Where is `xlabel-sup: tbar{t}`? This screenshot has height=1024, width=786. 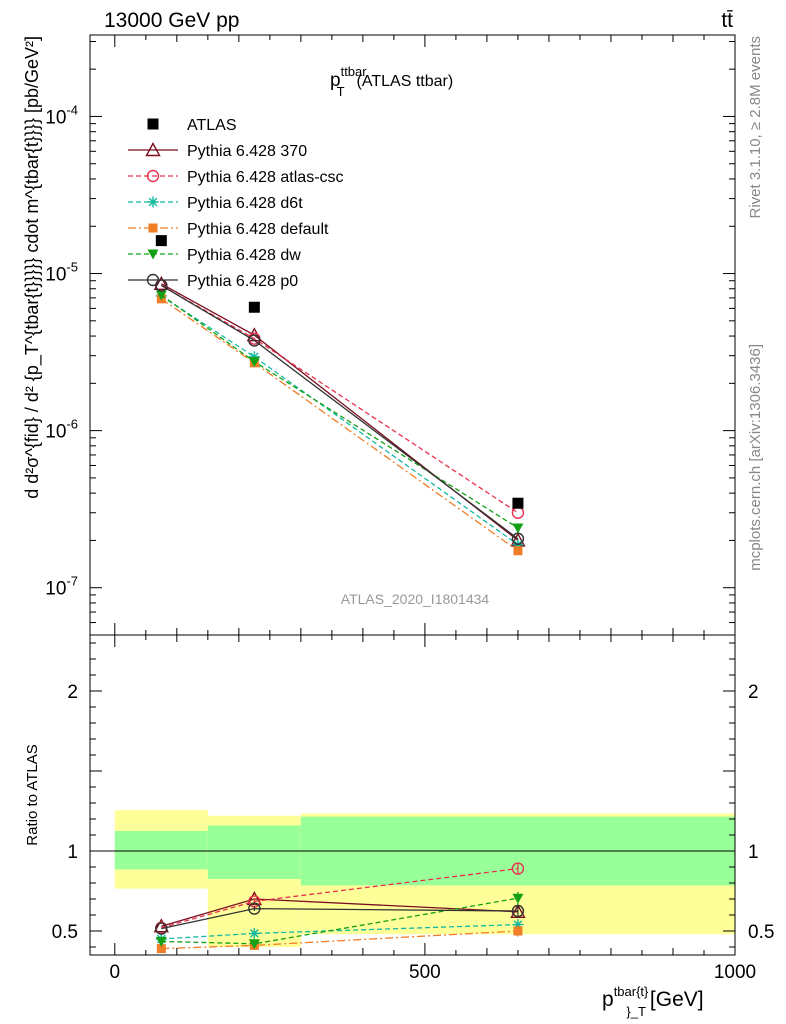
xlabel-sup: tbar{t} is located at coordinates (631, 991).